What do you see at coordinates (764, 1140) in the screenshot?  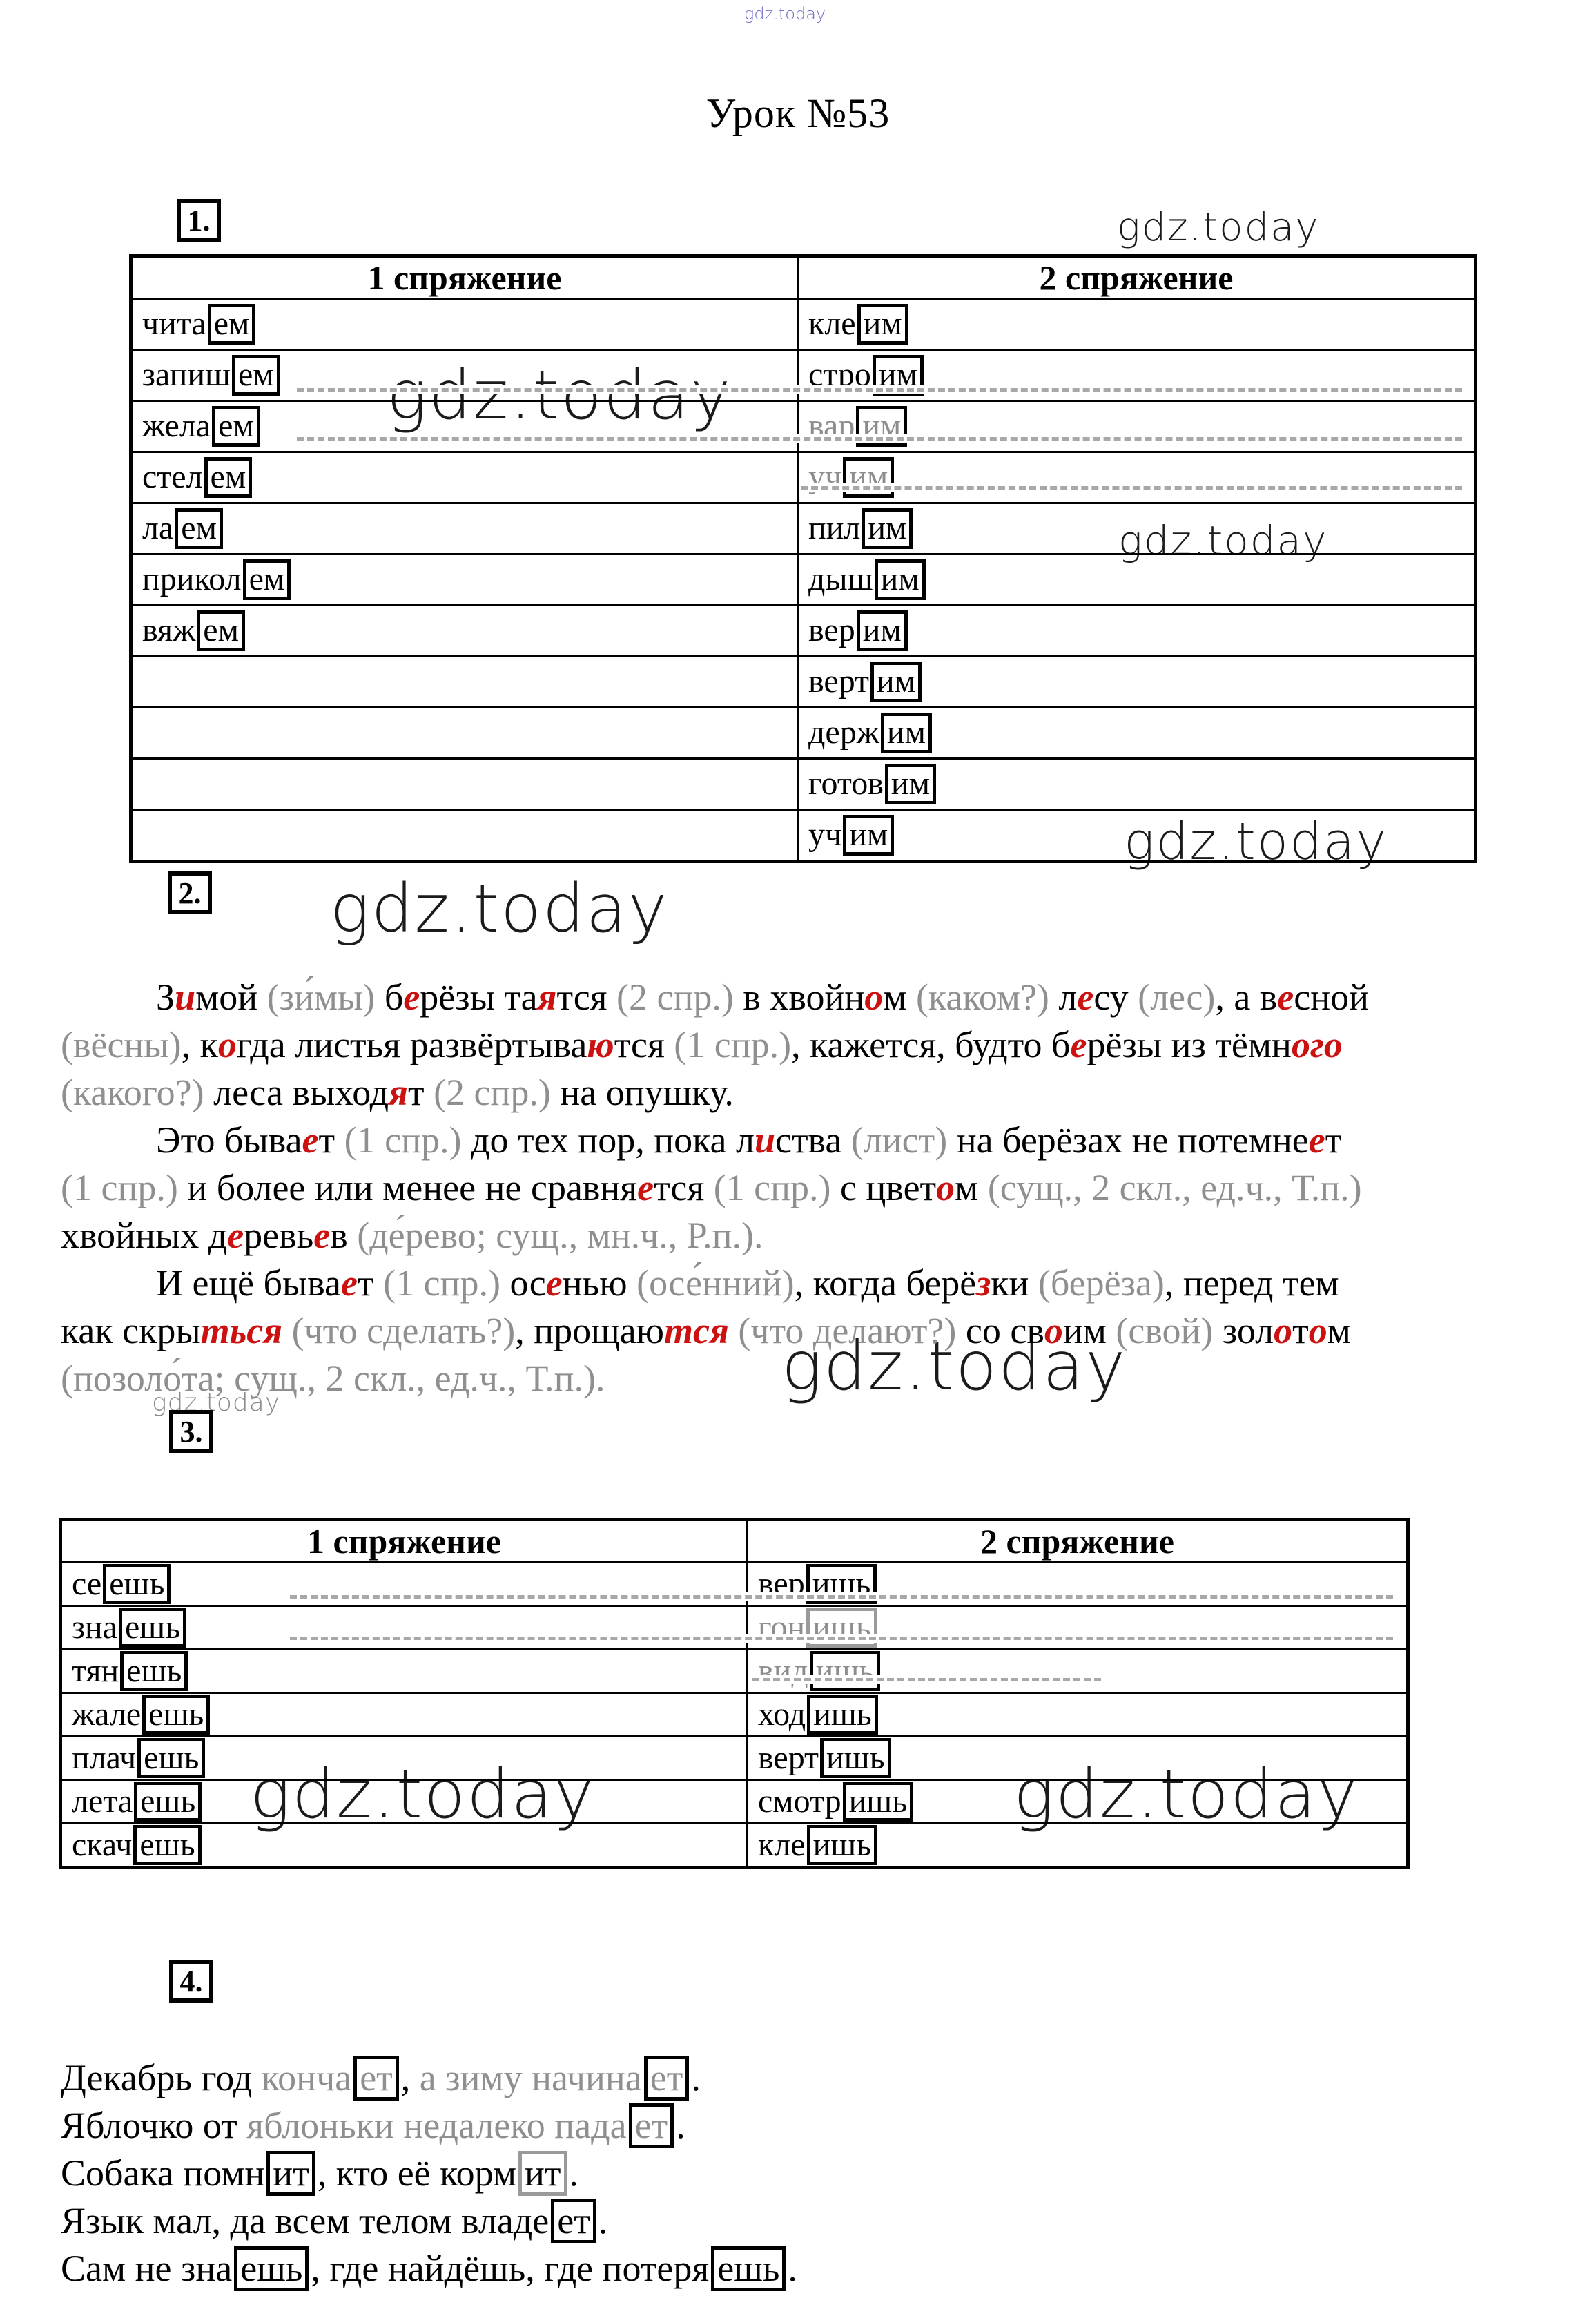 I see `orthogram-letter: и` at bounding box center [764, 1140].